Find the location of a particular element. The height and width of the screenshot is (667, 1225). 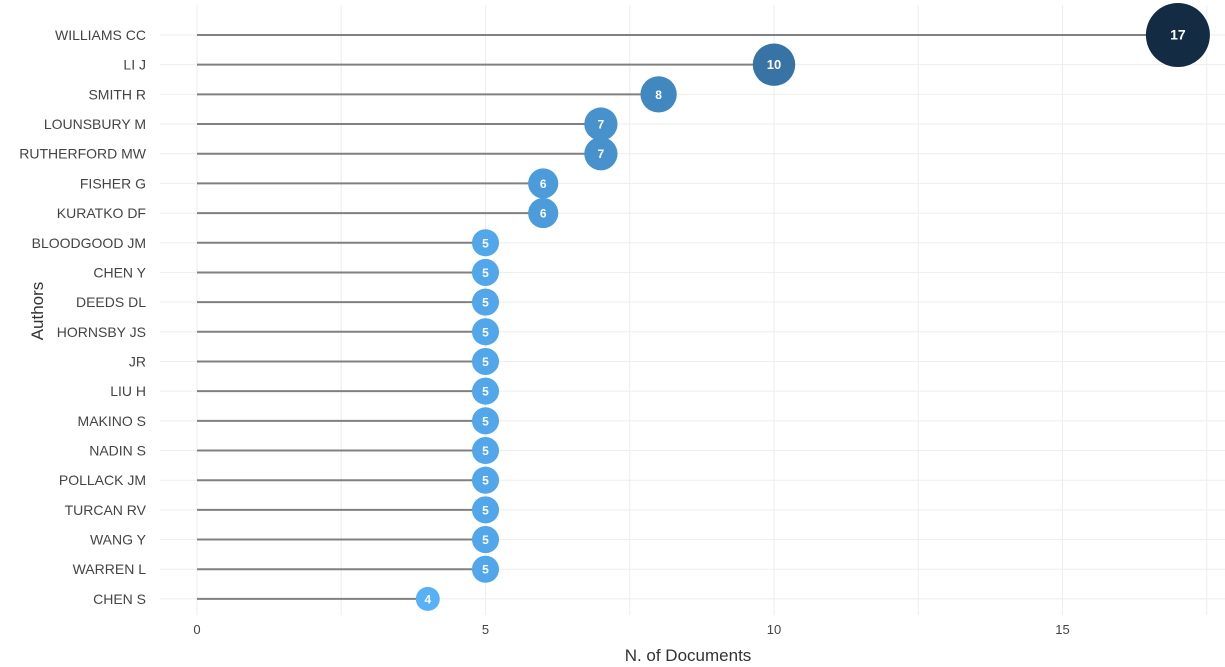

data-value-label: 10 is located at coordinates (774, 64).